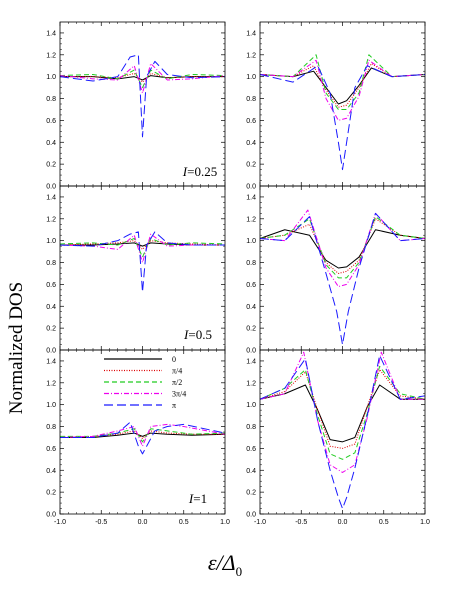  I want to click on legend-label: π, so click(174, 405).